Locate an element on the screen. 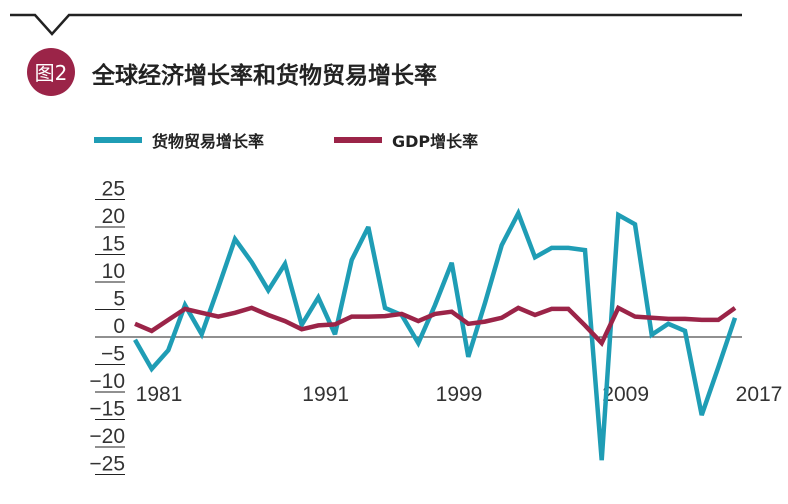  y-tick-label: 10 is located at coordinates (113, 271).